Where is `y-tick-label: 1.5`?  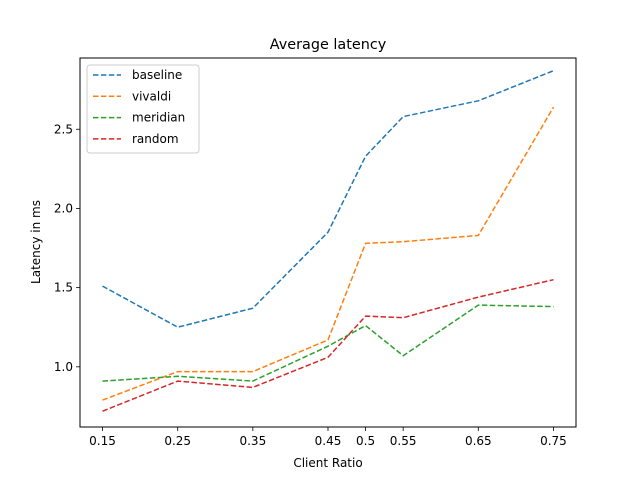
y-tick-label: 1.5 is located at coordinates (63, 288).